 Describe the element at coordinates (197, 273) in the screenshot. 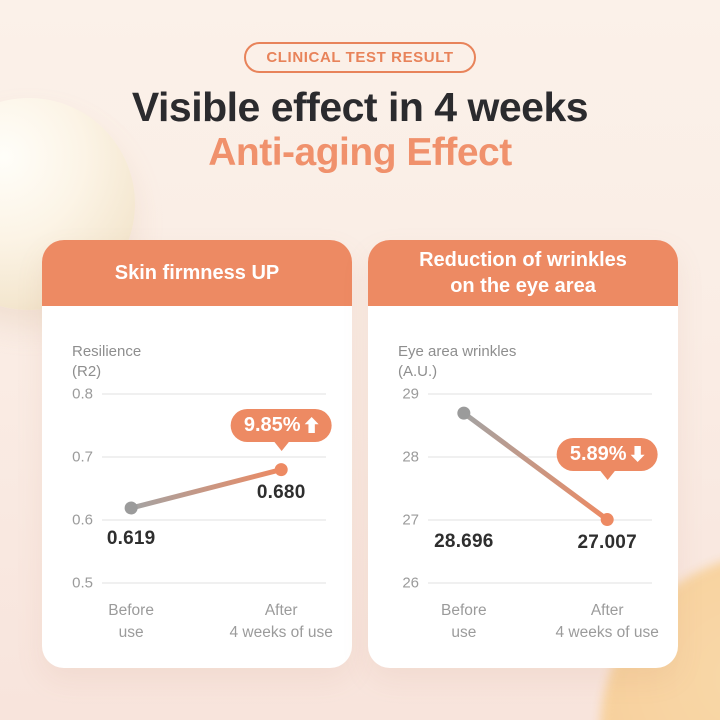

I see `card-header-skin-firmness: Skin firmness UP` at that location.